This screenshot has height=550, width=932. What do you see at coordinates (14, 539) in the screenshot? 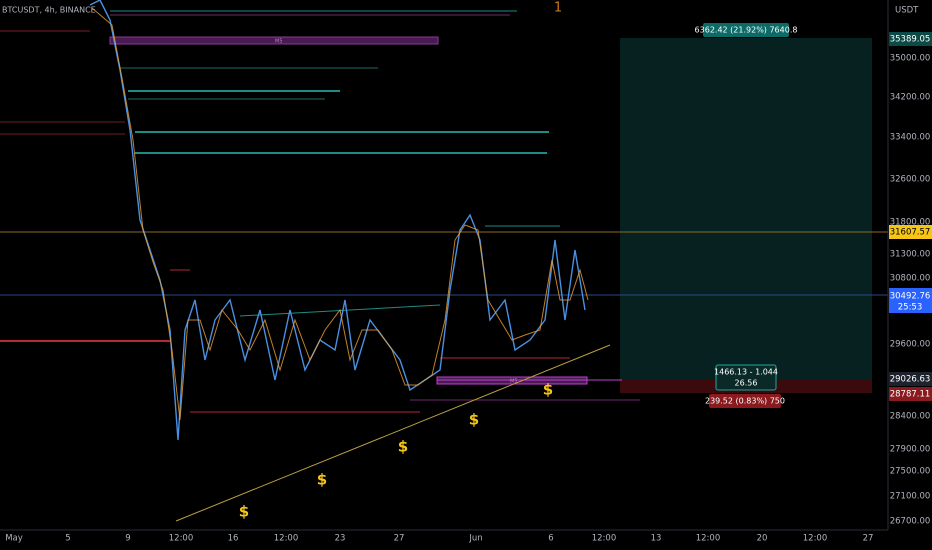
I see `x-tick-label: May` at bounding box center [14, 539].